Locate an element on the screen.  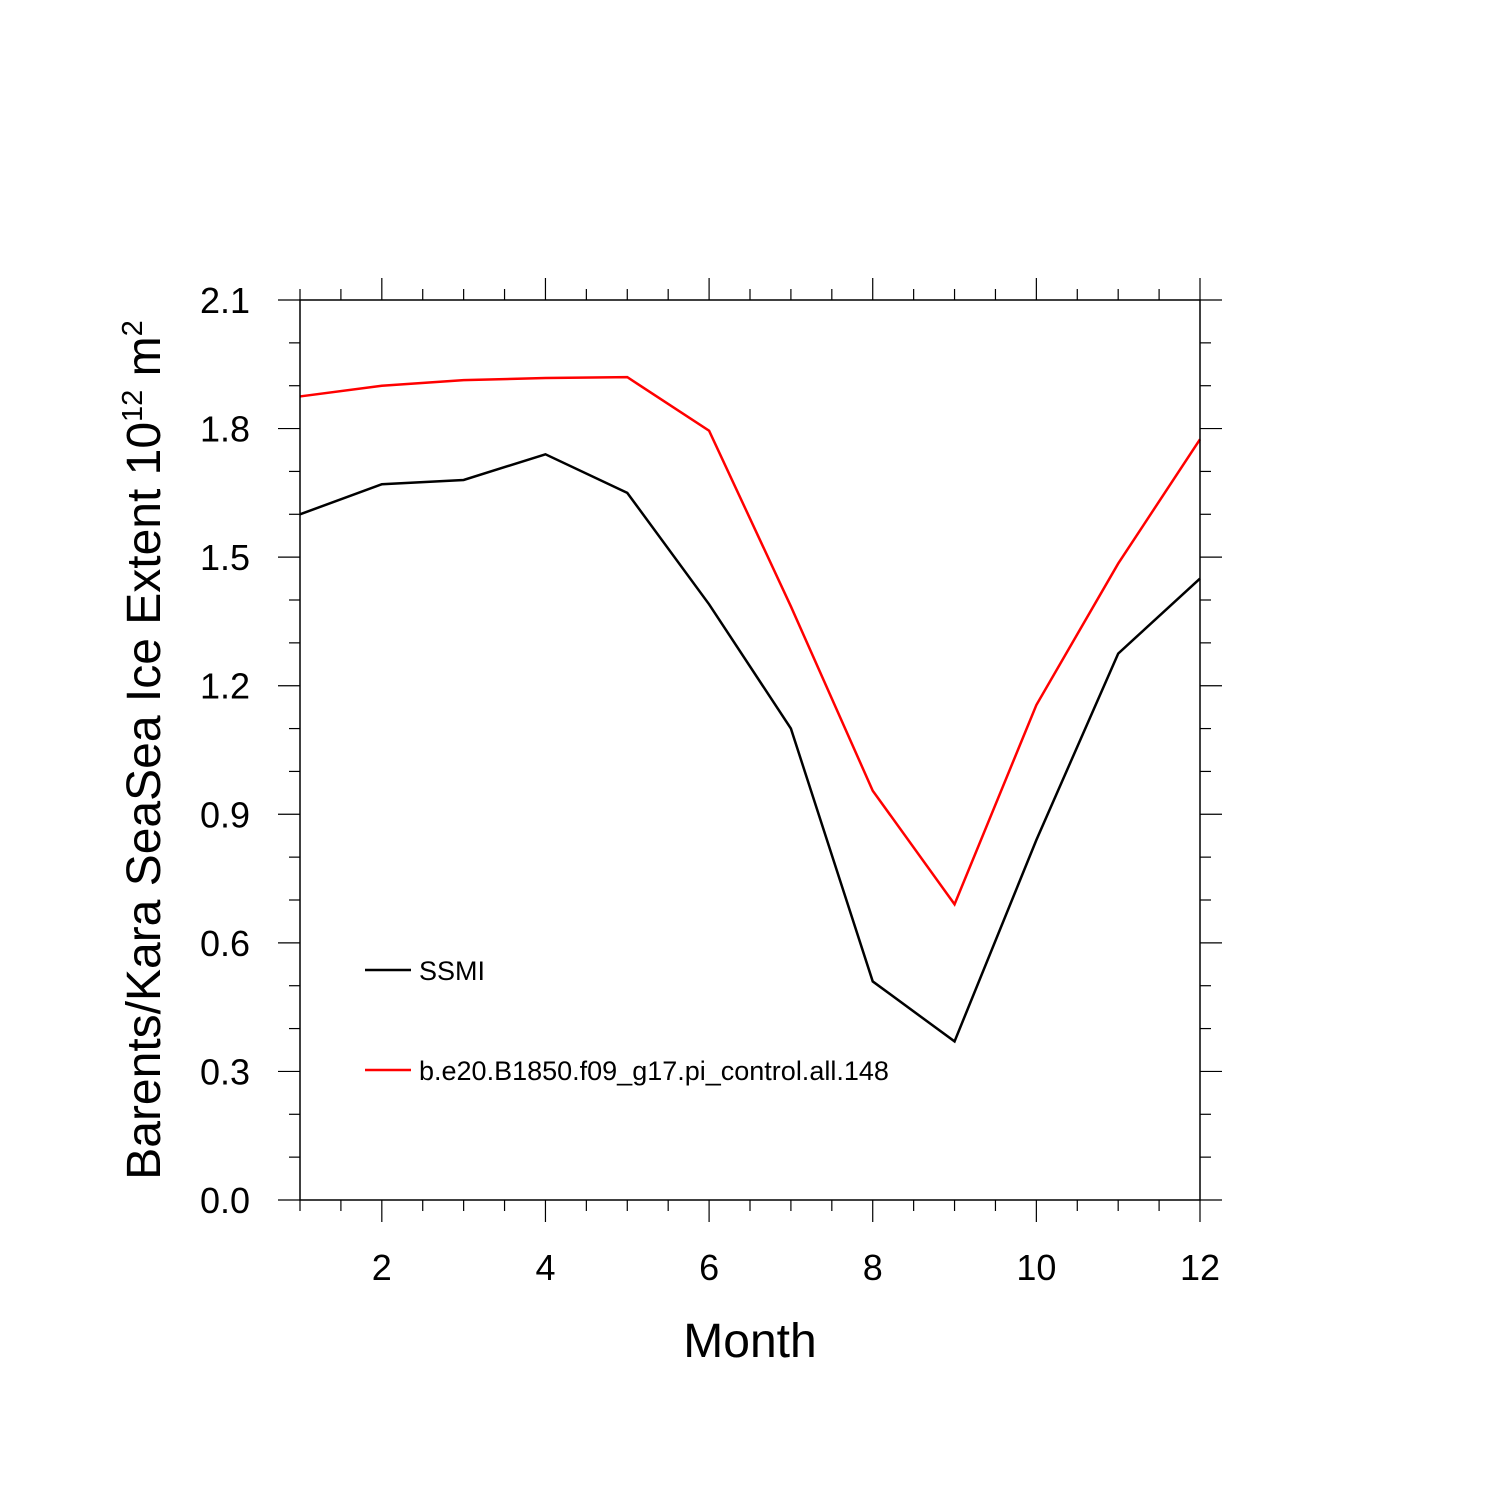
y-axis-title: Barents/Kara SeaSea Ice Extent 1012 m2 is located at coordinates (144, 750).